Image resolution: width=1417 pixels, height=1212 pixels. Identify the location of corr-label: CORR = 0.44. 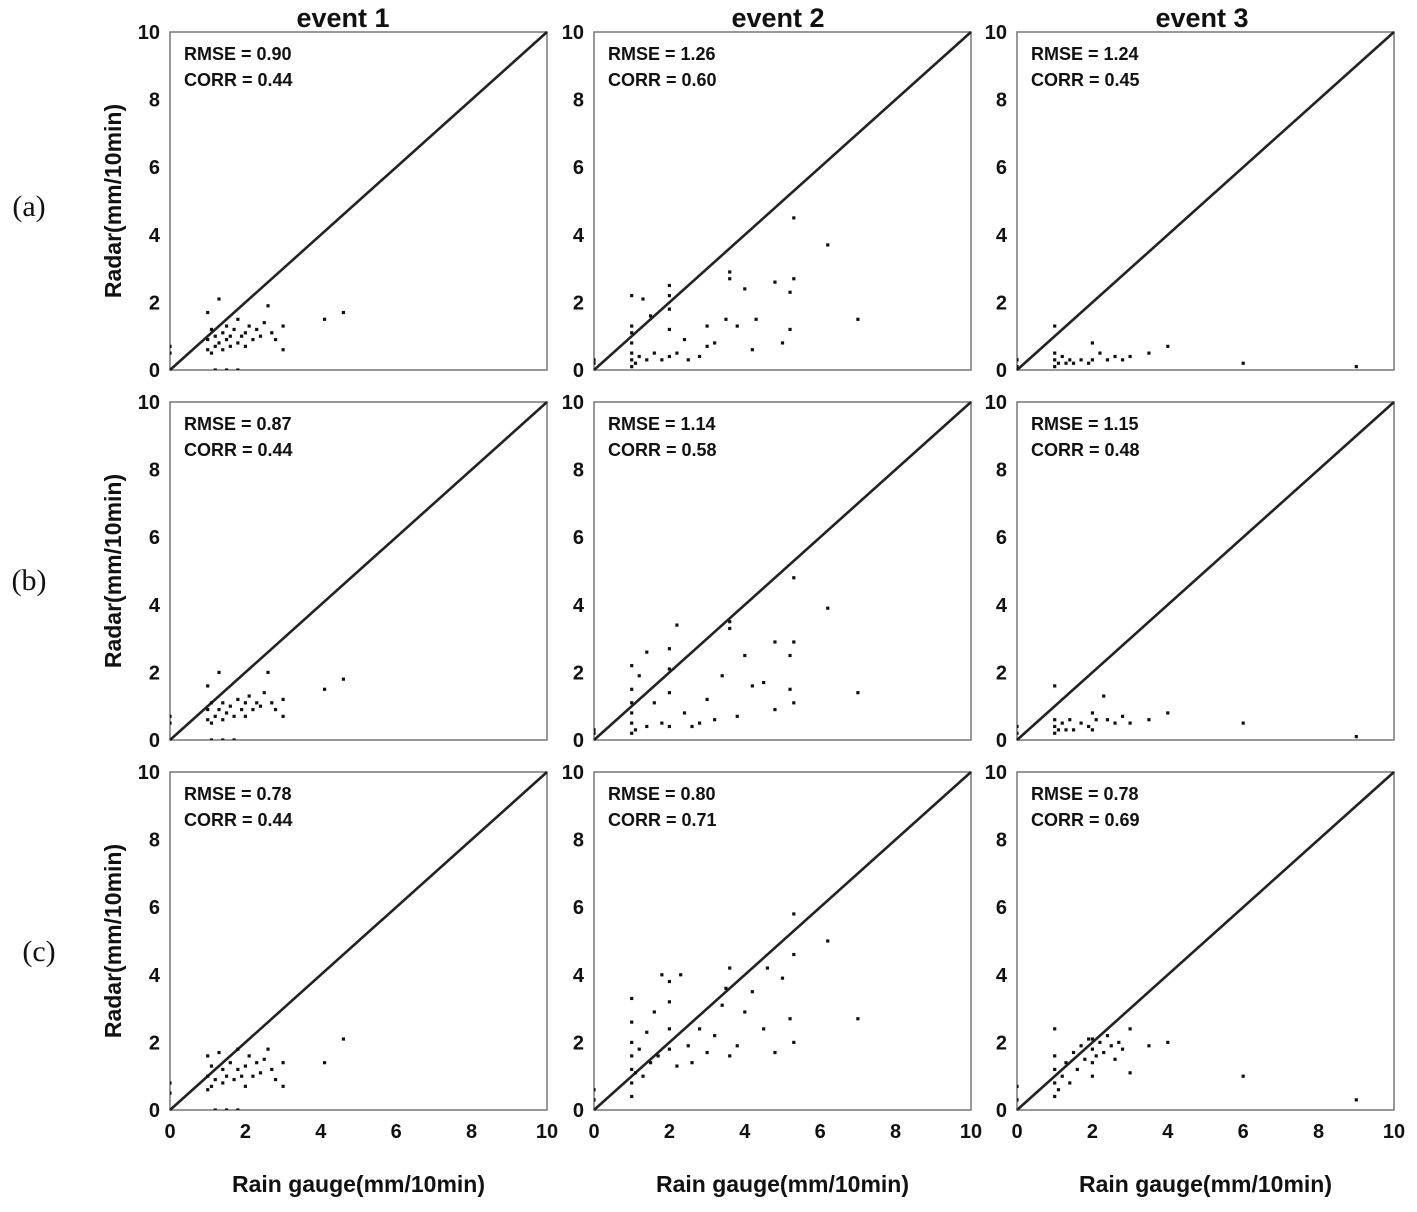
(238, 820).